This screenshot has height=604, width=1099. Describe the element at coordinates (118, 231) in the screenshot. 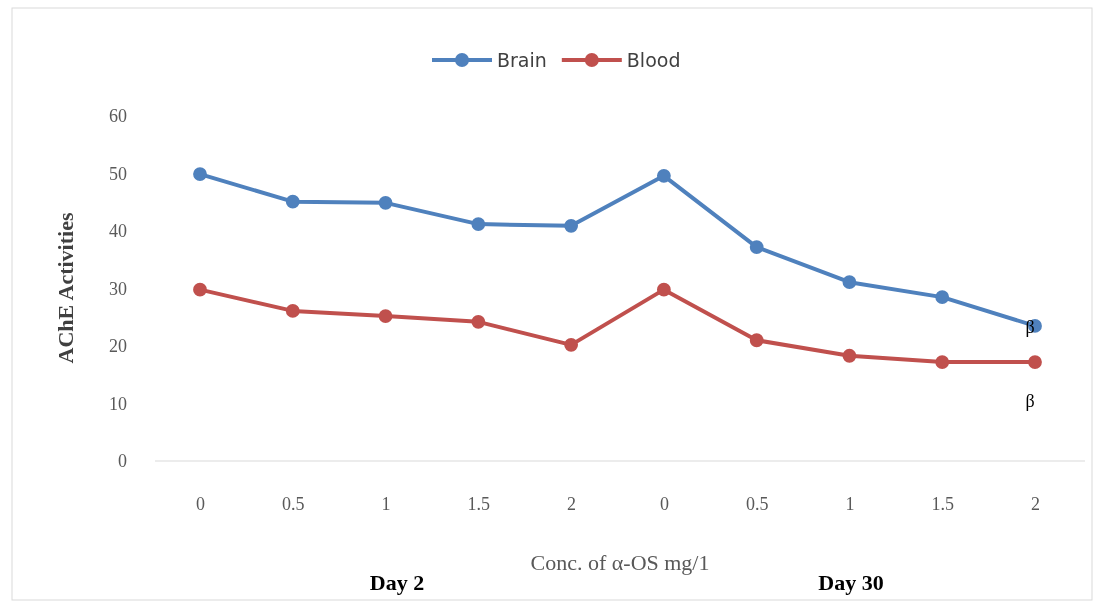

I see `y-tick-label: 40` at that location.